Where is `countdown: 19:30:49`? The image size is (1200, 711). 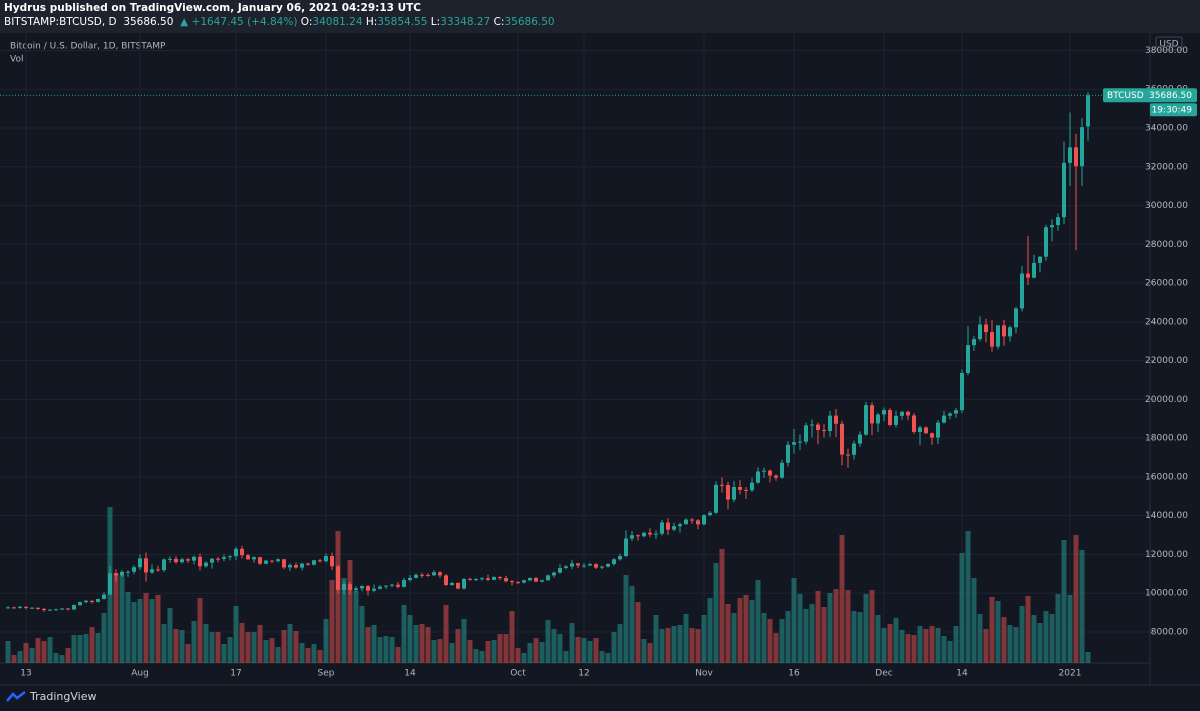
countdown: 19:30:49 is located at coordinates (1172, 110).